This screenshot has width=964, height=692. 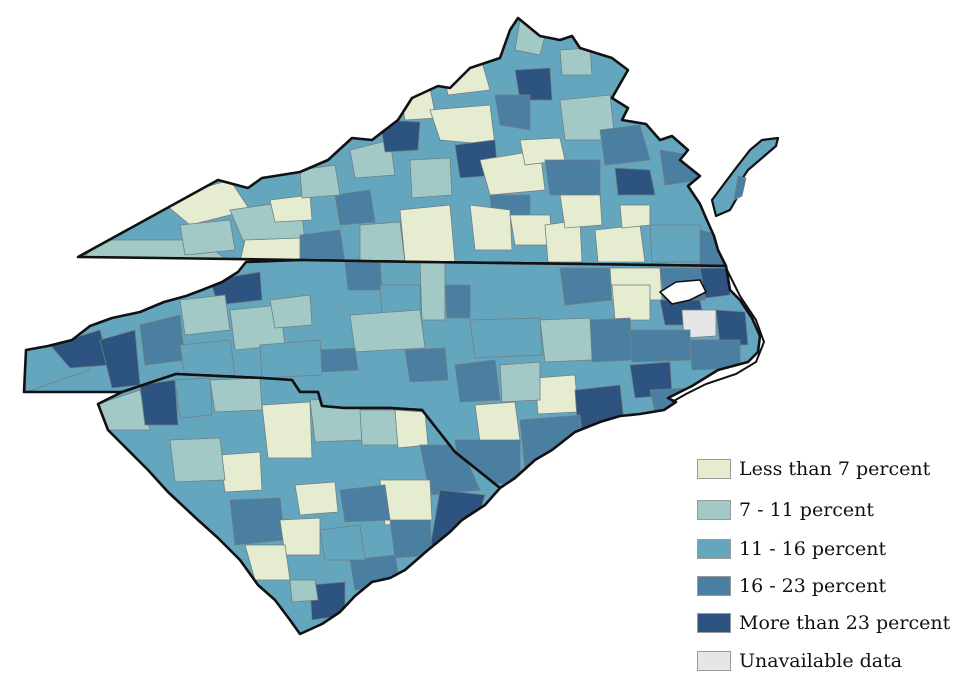 What do you see at coordinates (813, 549) in the screenshot?
I see `legend-label: 11 - 16 percent` at bounding box center [813, 549].